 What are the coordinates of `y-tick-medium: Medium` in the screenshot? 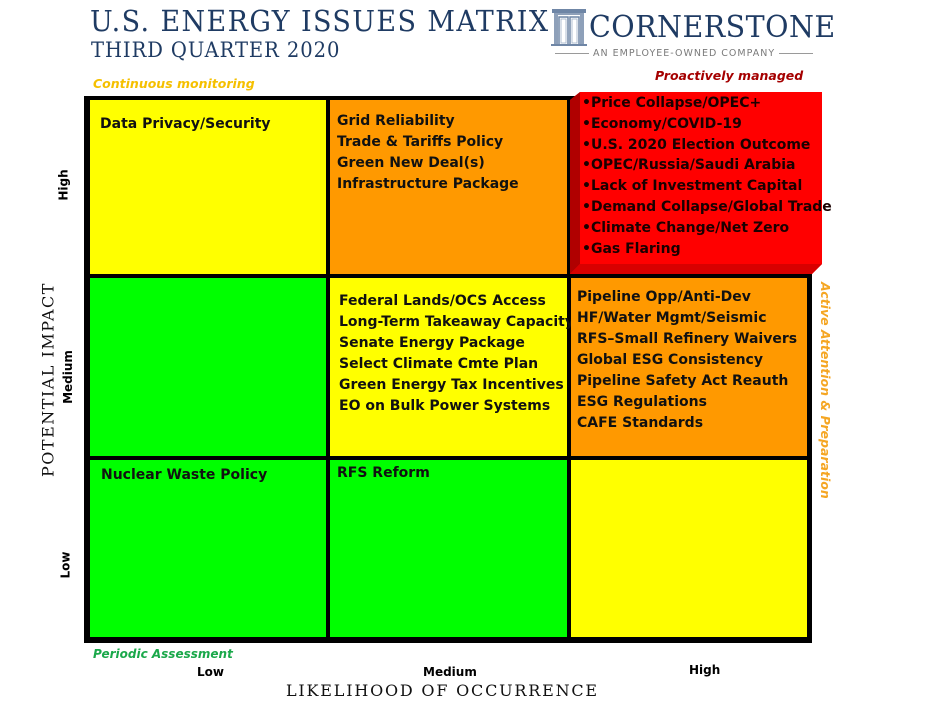 It's located at (67, 377).